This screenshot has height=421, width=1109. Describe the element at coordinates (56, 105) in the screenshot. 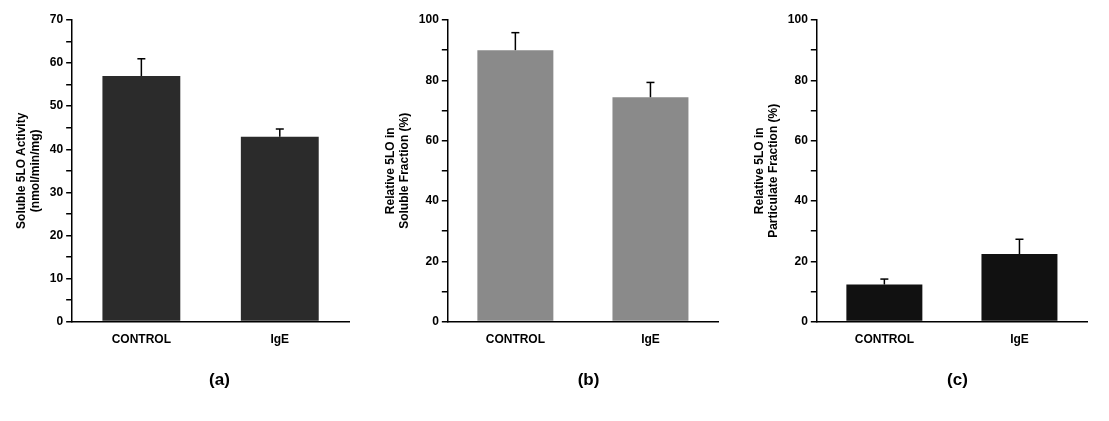

I see `y-tick-label: 50` at that location.